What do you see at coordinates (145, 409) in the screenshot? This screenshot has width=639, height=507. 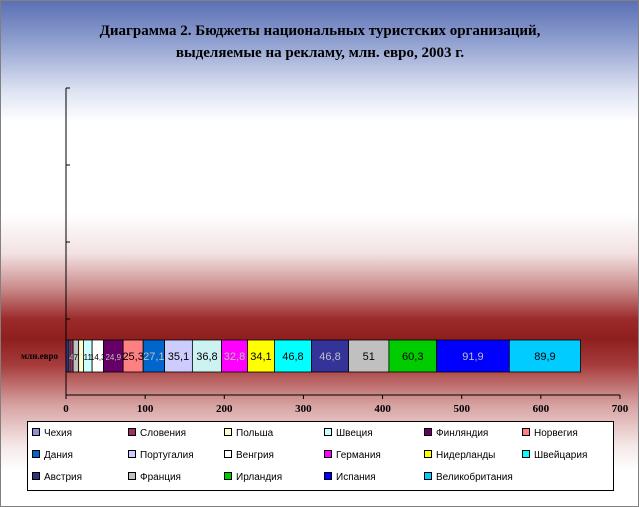 I see `x-tick-label: 100` at bounding box center [145, 409].